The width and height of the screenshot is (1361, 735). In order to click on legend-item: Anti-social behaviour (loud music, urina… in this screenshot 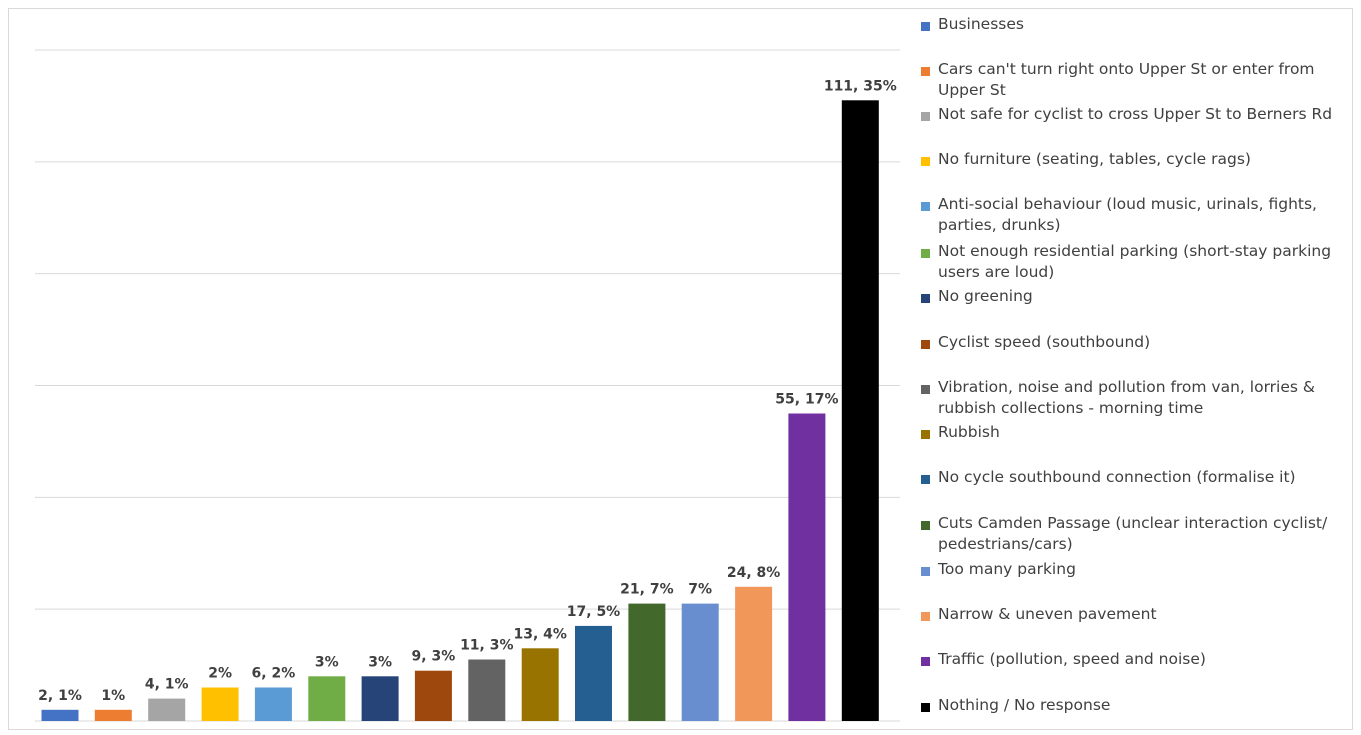, I will do `click(1131, 215)`.